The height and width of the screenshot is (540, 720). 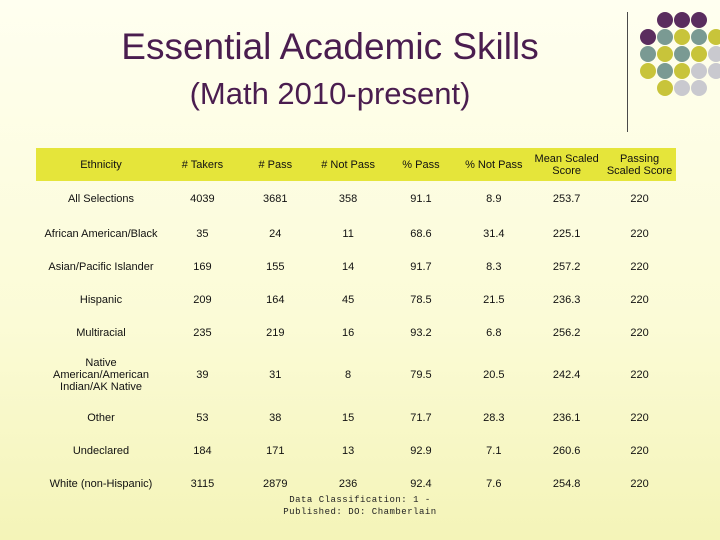 What do you see at coordinates (566, 450) in the screenshot?
I see `table-cell: 260.6` at bounding box center [566, 450].